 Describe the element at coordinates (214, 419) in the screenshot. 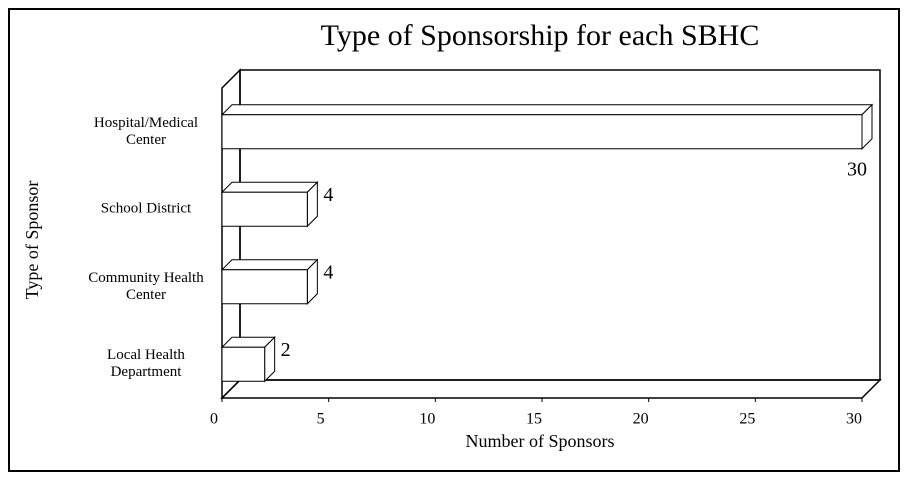

I see `x-tick-label: 0` at that location.